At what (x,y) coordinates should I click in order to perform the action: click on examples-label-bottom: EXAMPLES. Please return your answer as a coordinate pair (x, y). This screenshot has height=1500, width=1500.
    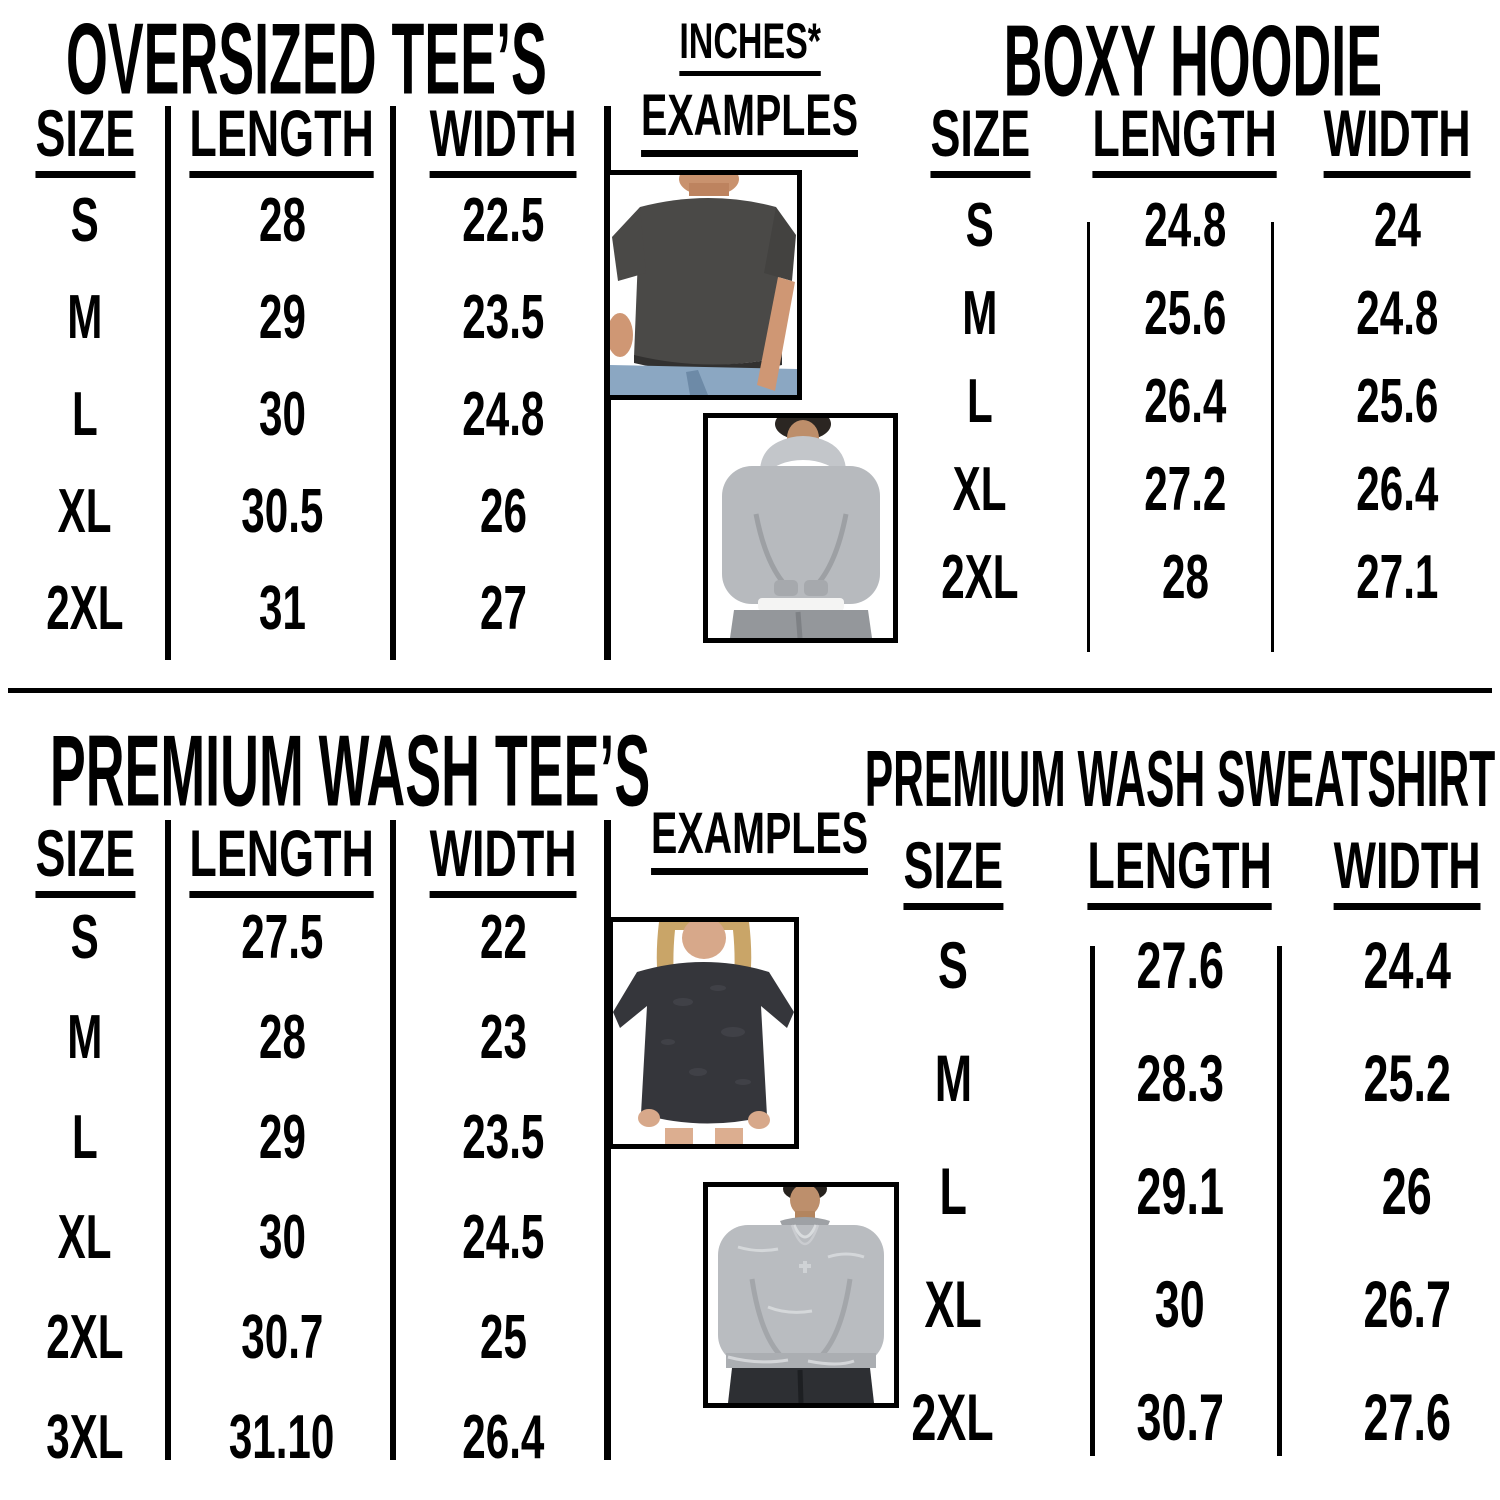
    Looking at the image, I should click on (760, 840).